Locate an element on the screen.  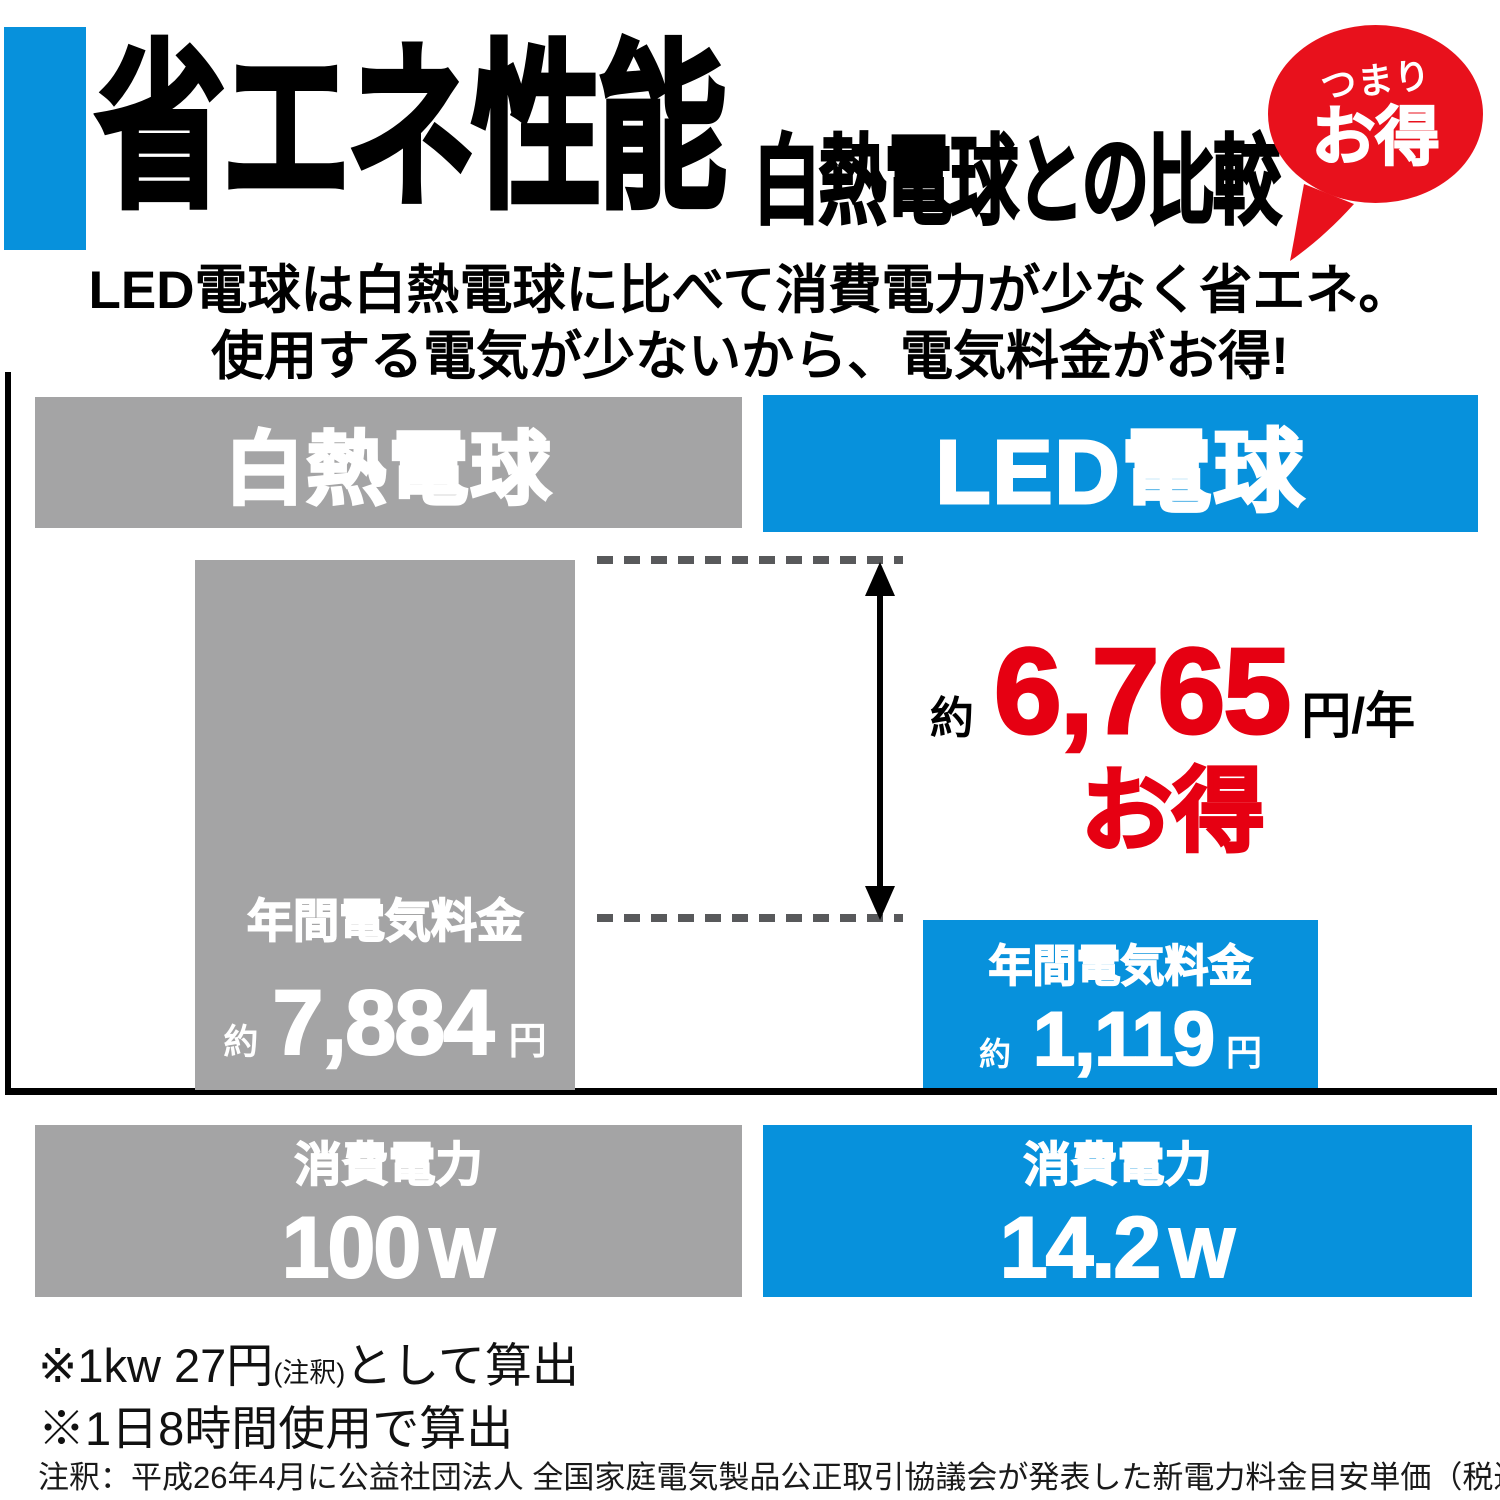
incandescent-cost-label: 年間電気料金 is located at coordinates (385, 921).